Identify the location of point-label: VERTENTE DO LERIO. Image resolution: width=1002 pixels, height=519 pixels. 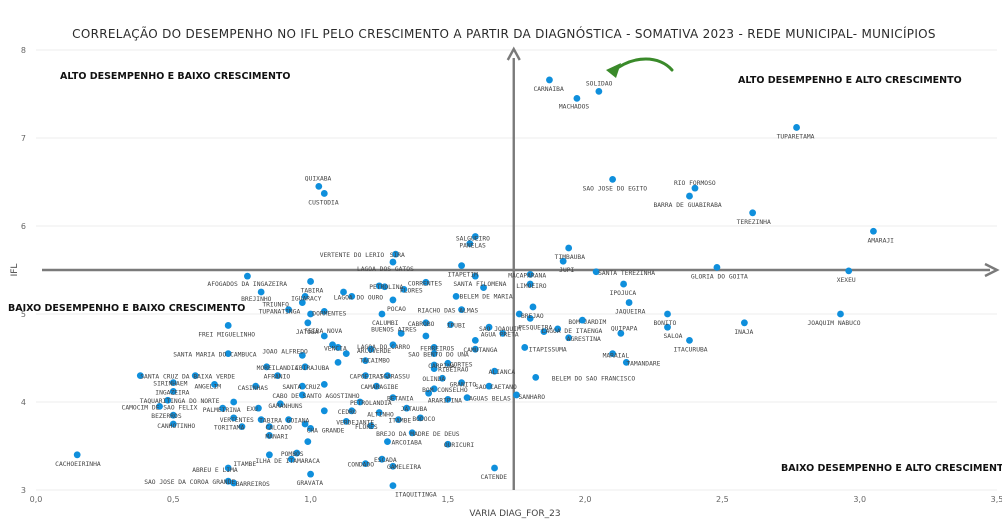
(352, 255).